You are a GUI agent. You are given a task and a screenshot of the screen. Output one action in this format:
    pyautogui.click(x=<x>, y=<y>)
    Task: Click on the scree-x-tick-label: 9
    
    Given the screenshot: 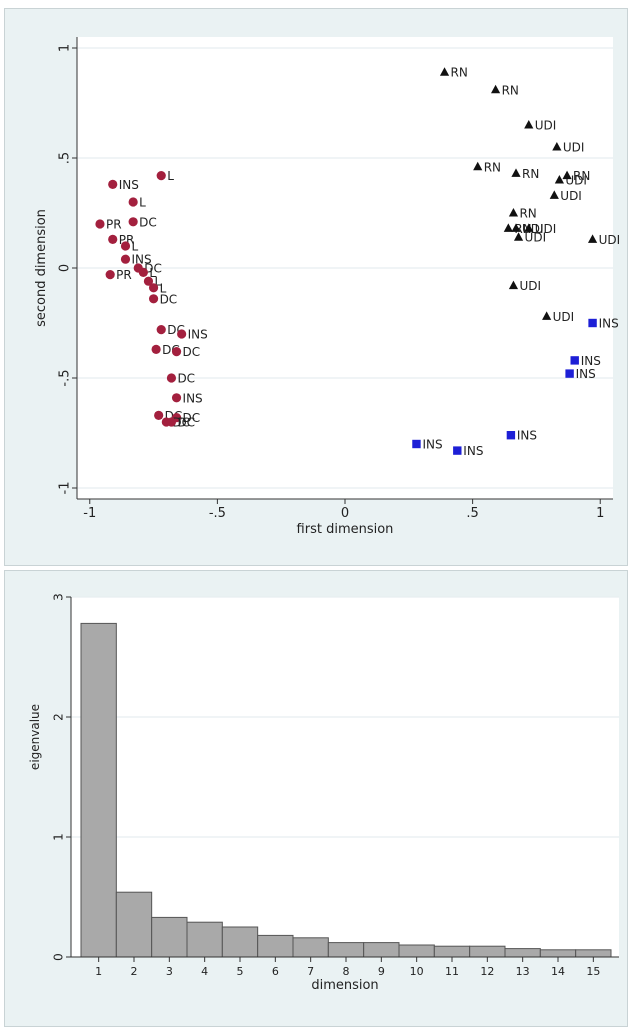 What is the action you would take?
    pyautogui.click(x=381, y=971)
    